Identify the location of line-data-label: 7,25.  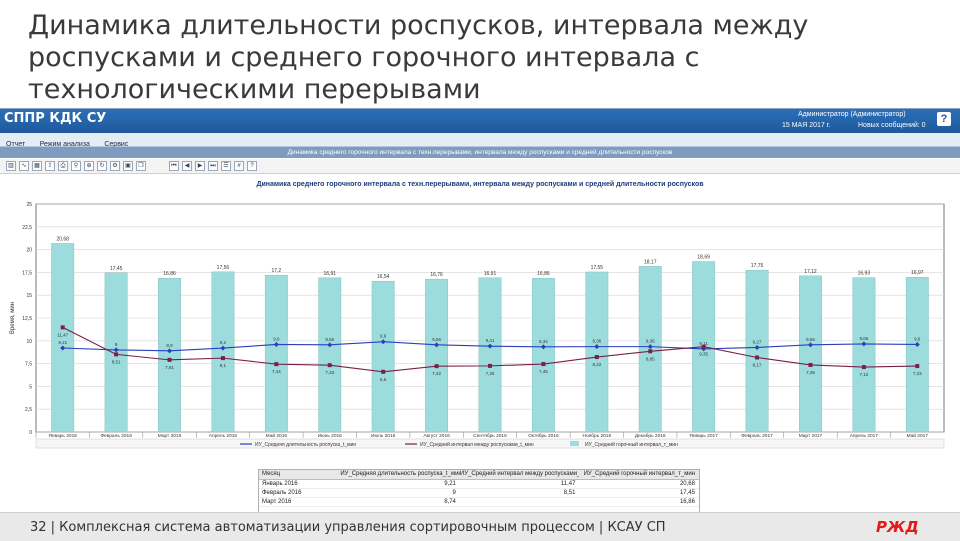
(490, 373).